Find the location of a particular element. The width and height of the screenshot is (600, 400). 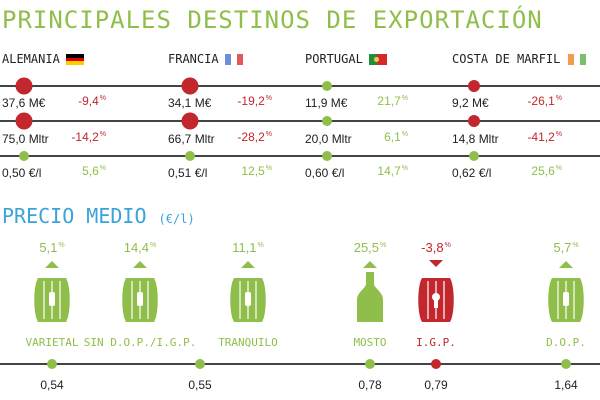

price-change-value: 5,7 is located at coordinates (562, 247).